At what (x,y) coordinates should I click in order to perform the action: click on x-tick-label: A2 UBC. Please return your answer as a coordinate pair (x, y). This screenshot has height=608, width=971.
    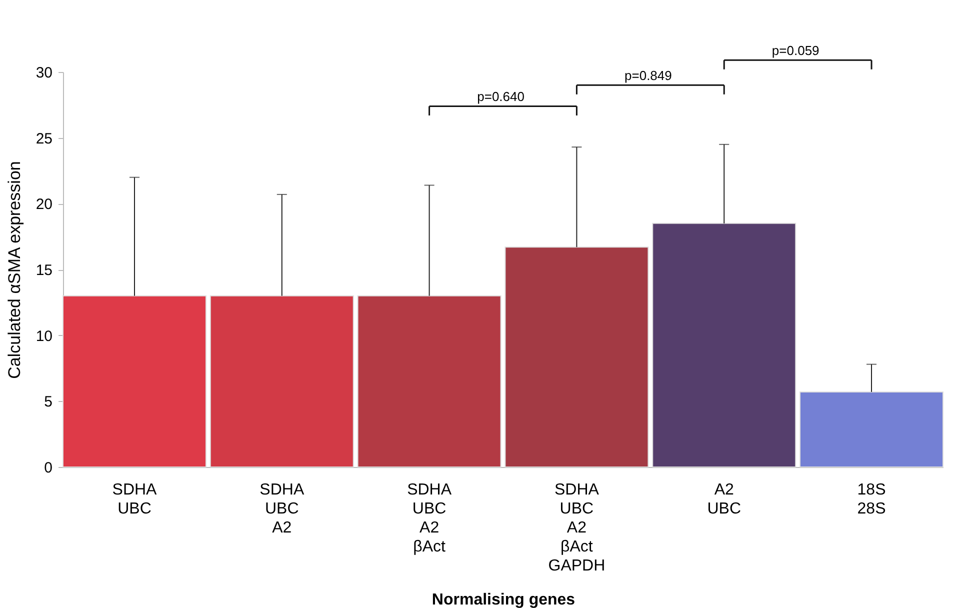
    Looking at the image, I should click on (724, 500).